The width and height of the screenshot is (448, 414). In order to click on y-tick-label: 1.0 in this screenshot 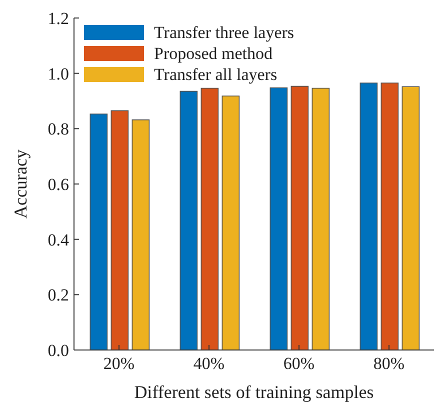, I will do `click(58, 74)`.